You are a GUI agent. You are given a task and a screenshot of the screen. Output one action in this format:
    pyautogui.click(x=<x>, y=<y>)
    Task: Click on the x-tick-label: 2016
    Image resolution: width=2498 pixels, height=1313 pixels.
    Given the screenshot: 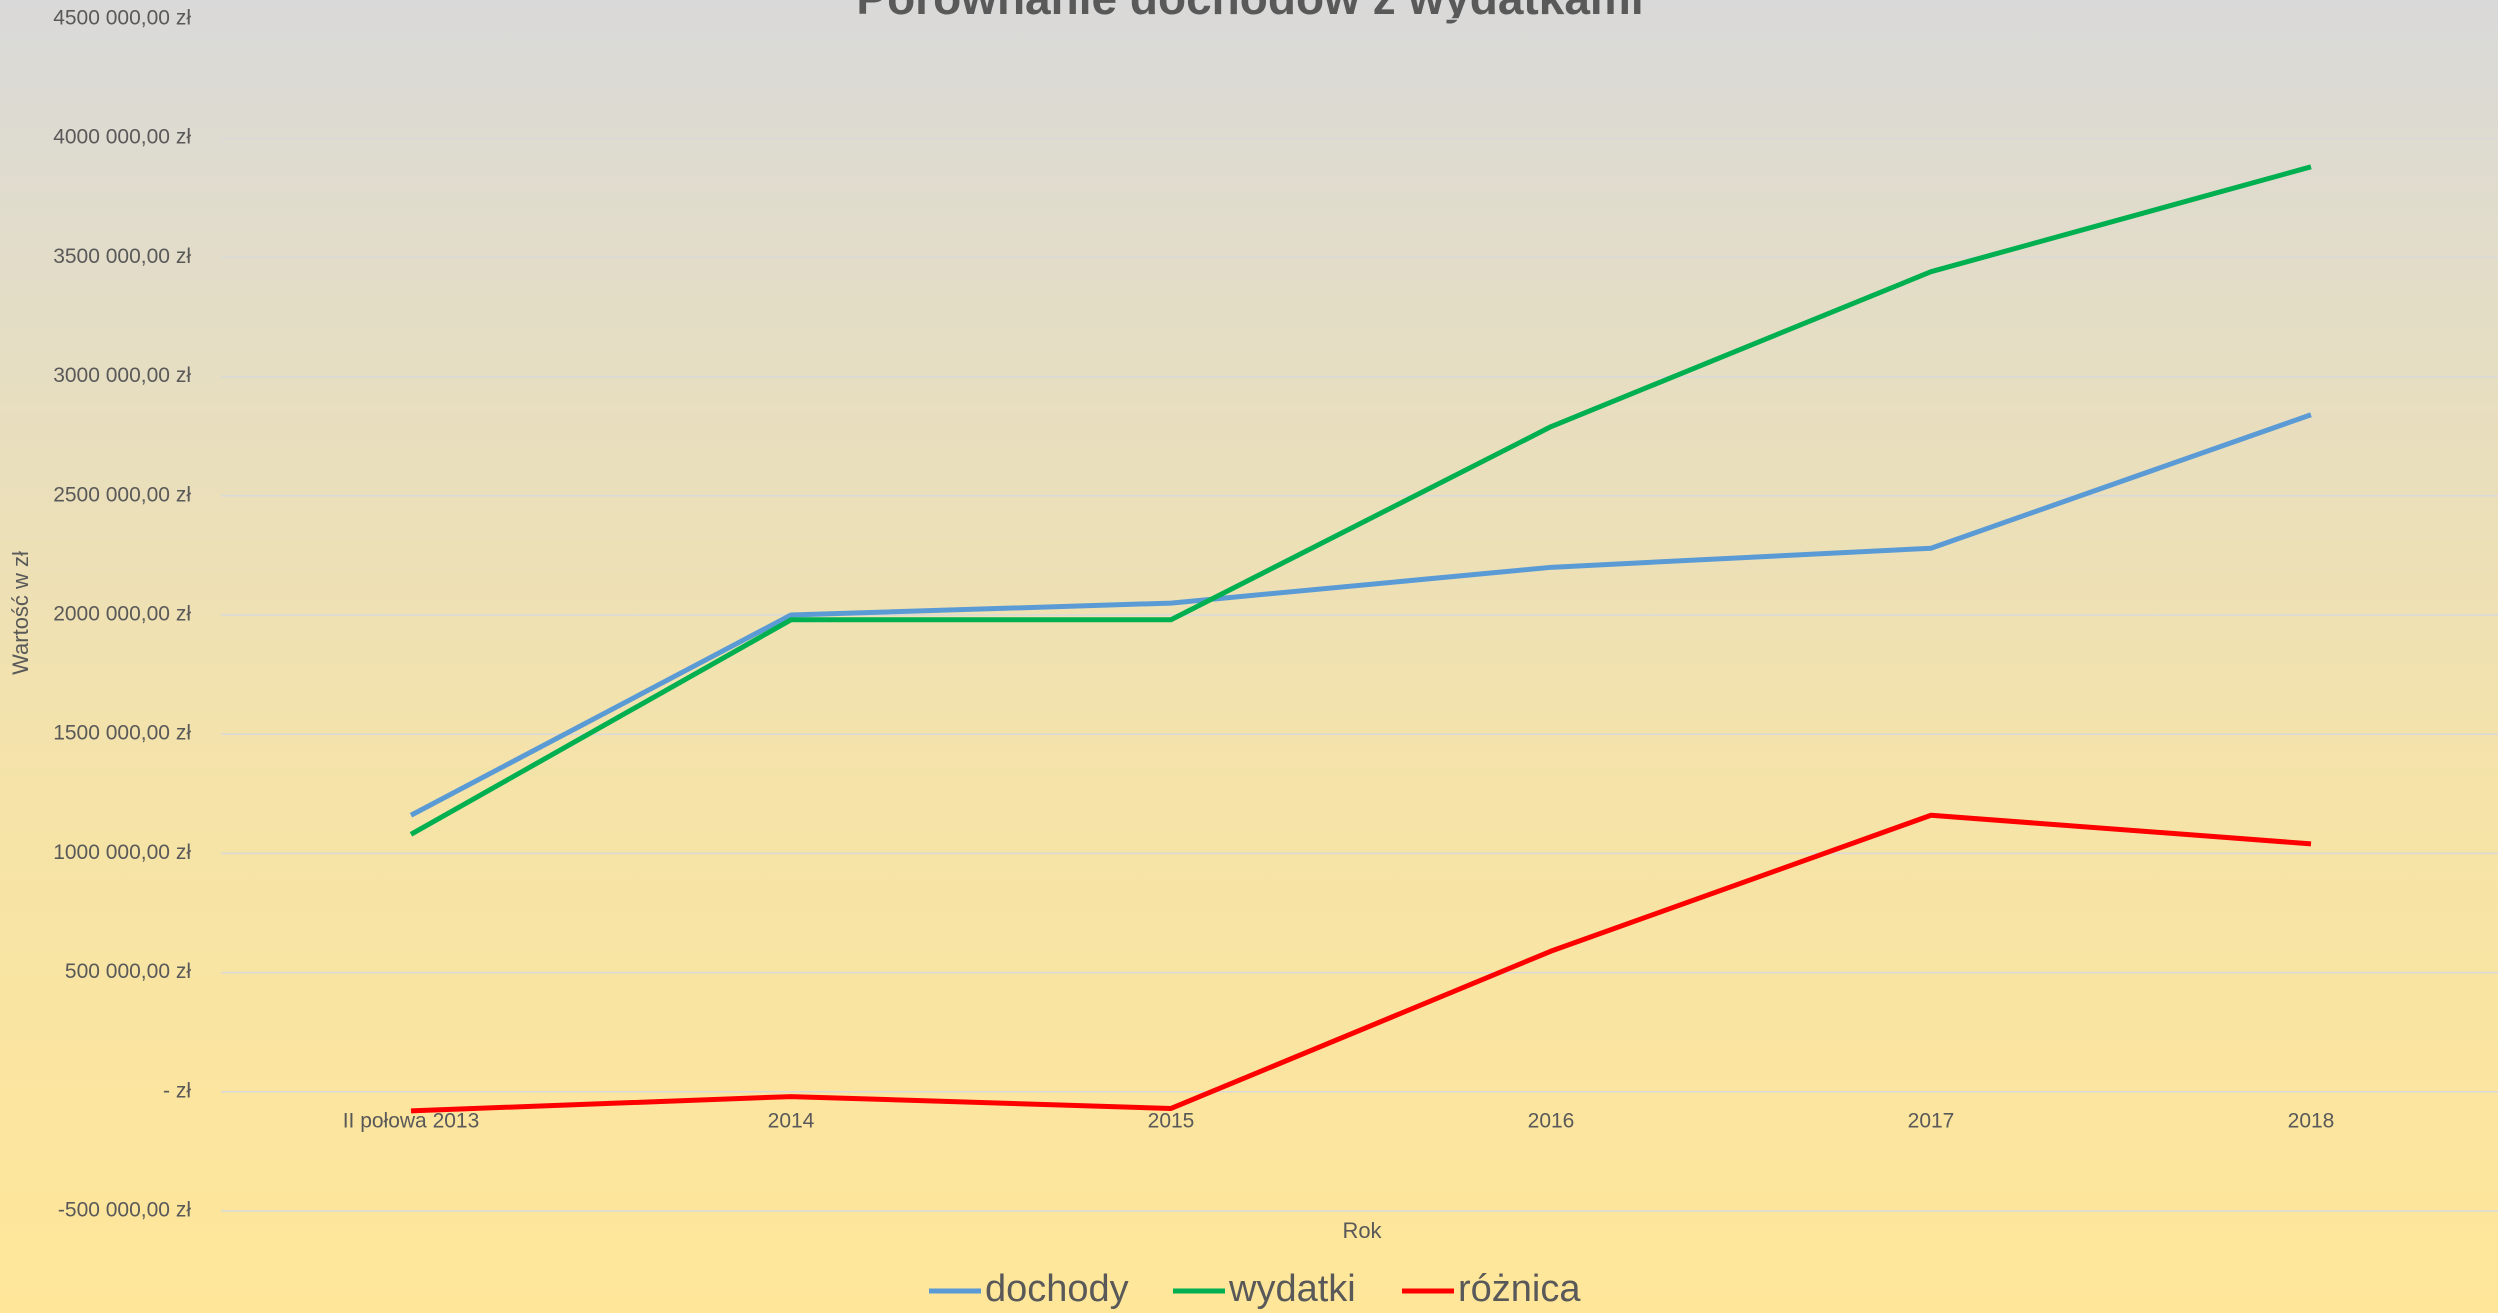 What is the action you would take?
    pyautogui.click(x=1551, y=1121)
    